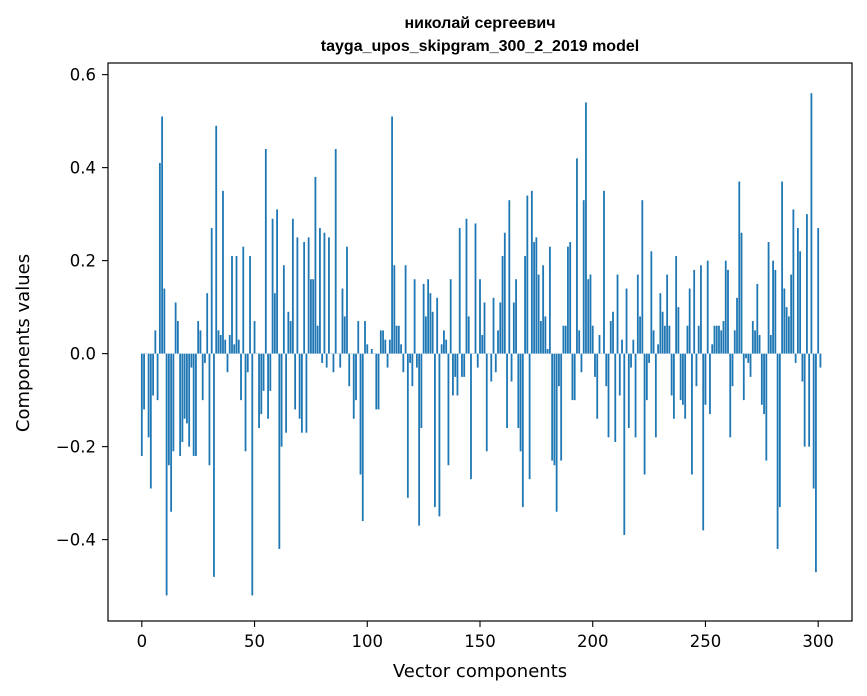 Image resolution: width=867 pixels, height=696 pixels. What do you see at coordinates (479, 23) in the screenshot?
I see `chart-title-line-1: николай сергеевич` at bounding box center [479, 23].